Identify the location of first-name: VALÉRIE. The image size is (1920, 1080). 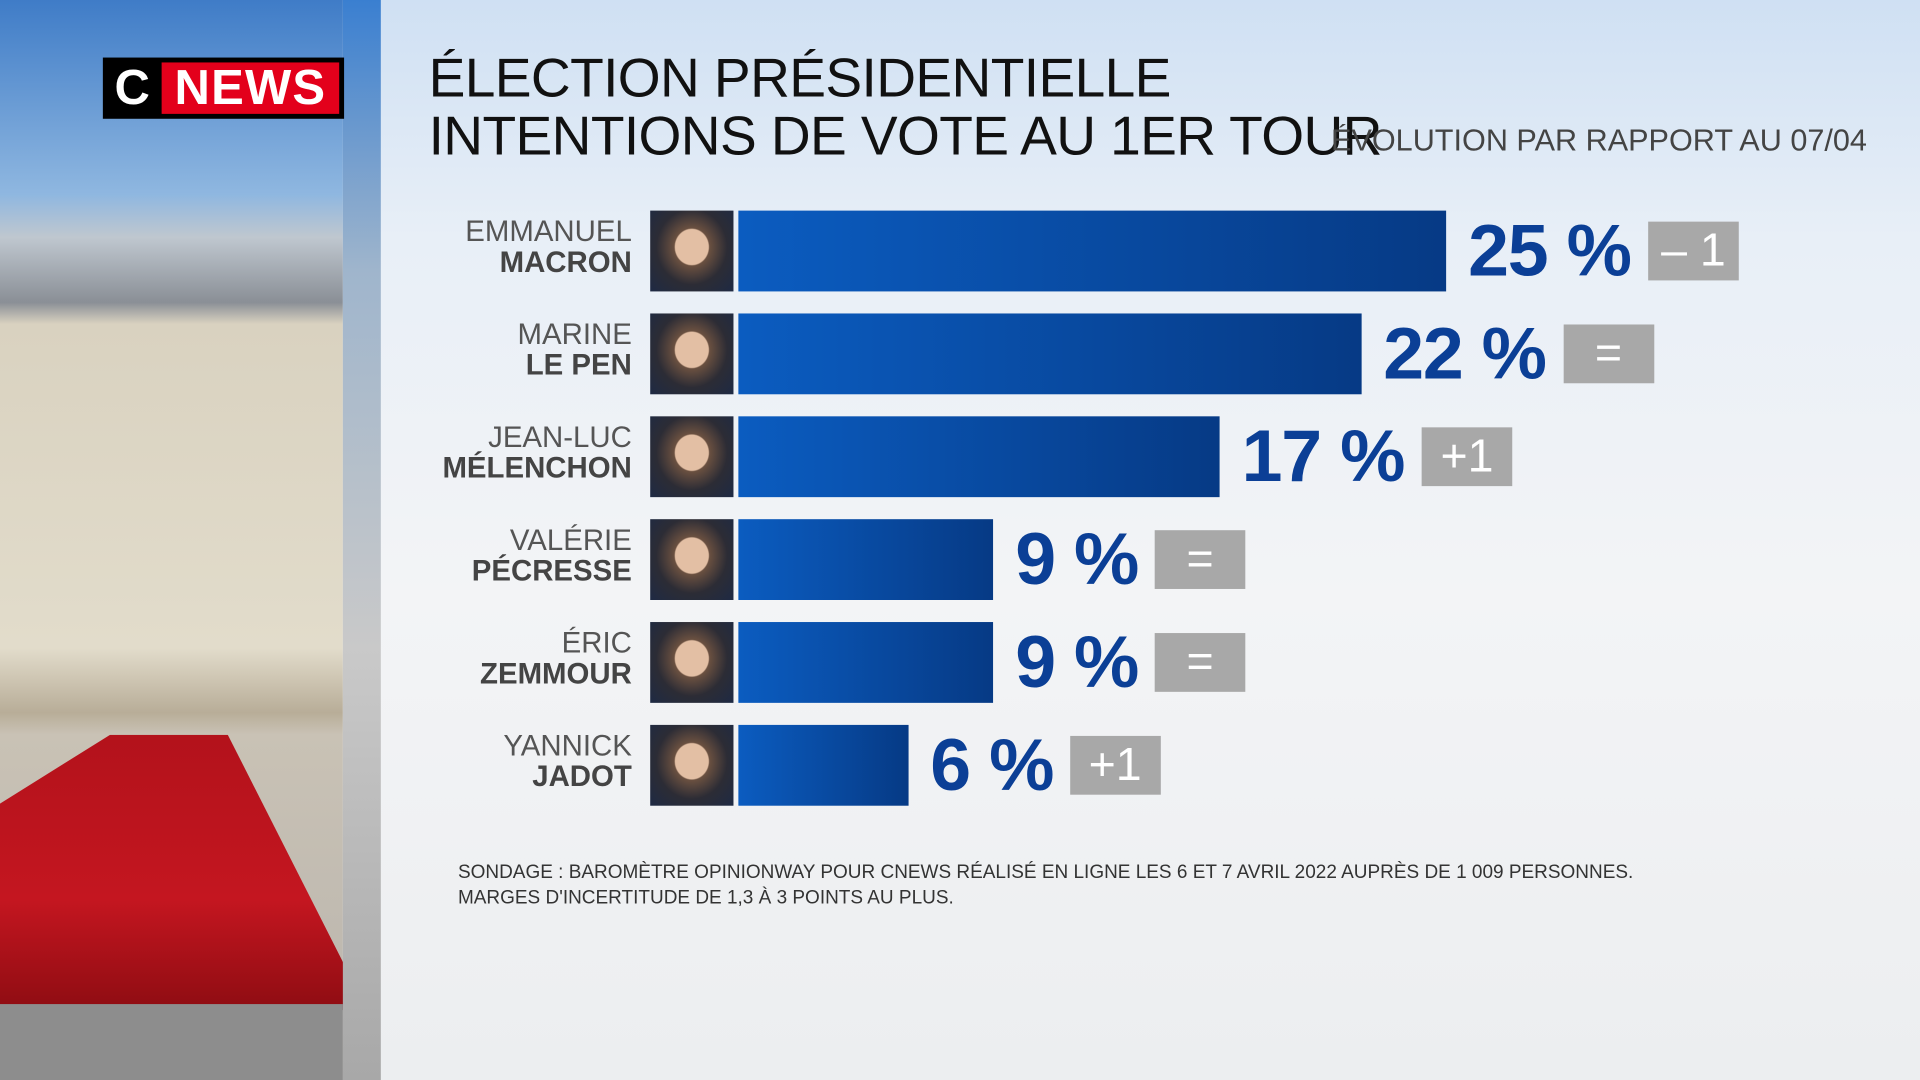
(570, 541).